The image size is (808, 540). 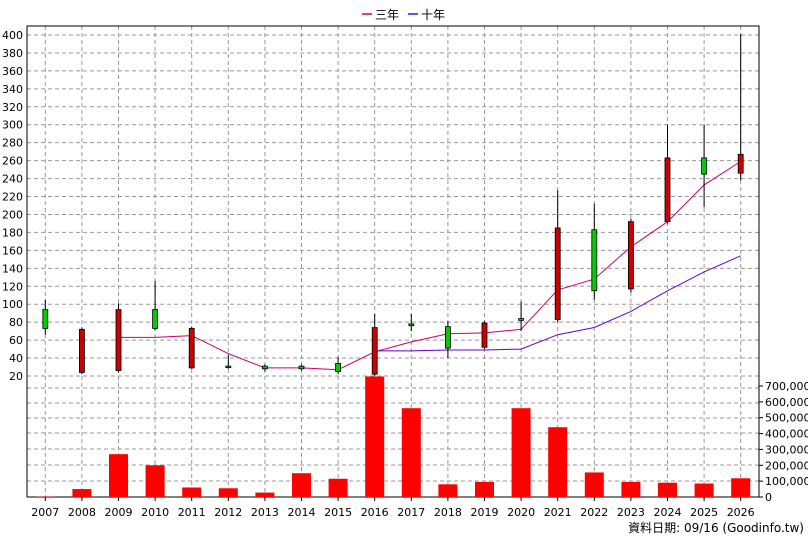 What do you see at coordinates (12, 35) in the screenshot?
I see `price-tick-label: 400` at bounding box center [12, 35].